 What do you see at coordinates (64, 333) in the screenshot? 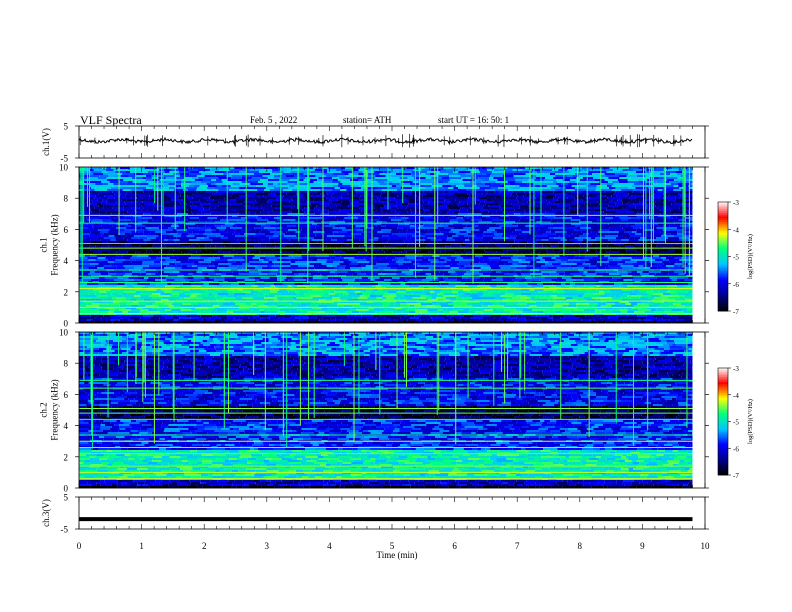
I see `channel-2-spectrogram-ytick-label: 10` at bounding box center [64, 333].